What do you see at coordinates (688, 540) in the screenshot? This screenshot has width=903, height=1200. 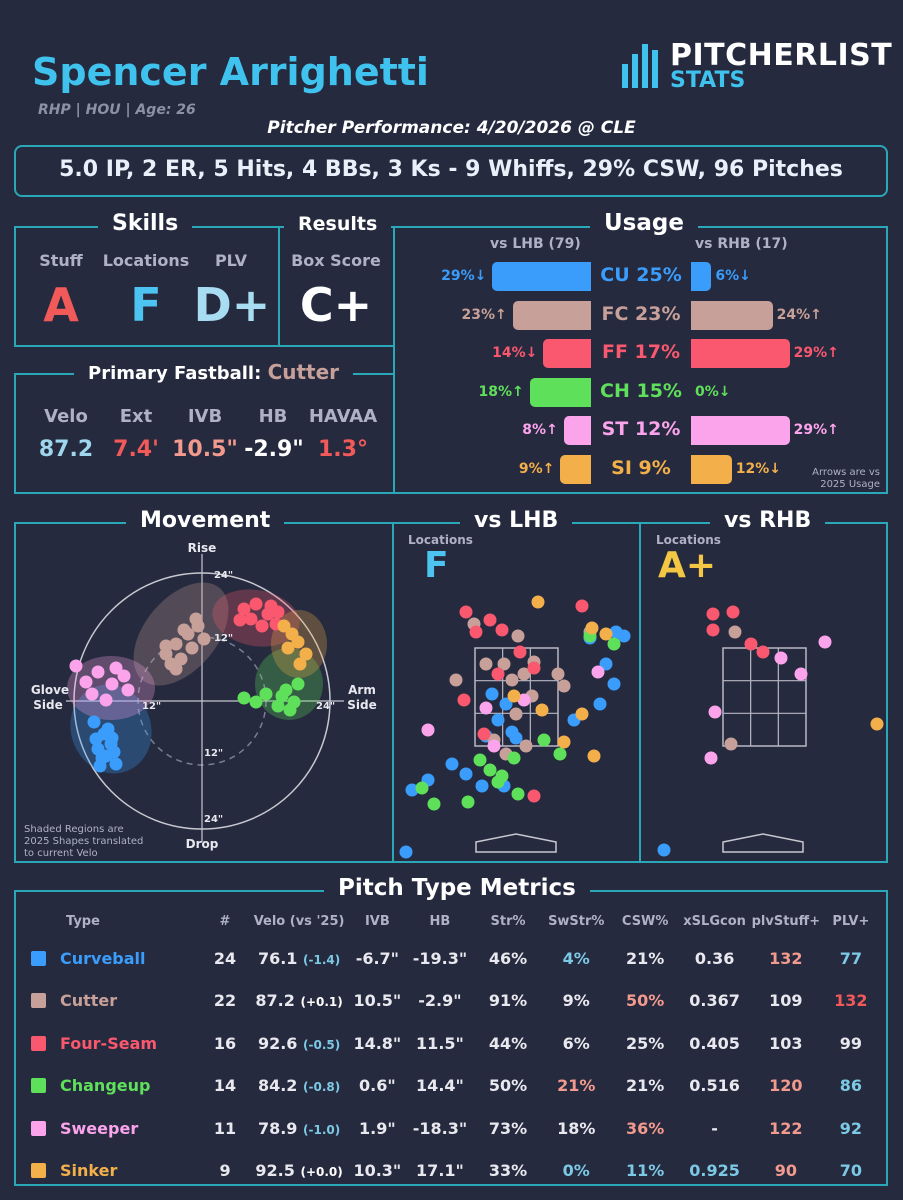 I see `rhb-locations-label: Locations` at bounding box center [688, 540].